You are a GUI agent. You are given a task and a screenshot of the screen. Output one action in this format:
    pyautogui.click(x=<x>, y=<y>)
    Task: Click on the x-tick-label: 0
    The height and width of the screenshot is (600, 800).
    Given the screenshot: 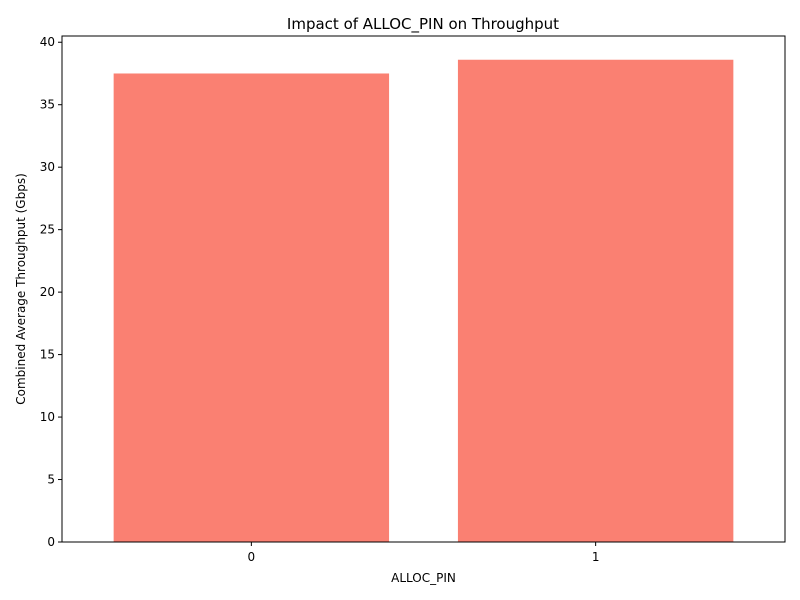 What is the action you would take?
    pyautogui.click(x=252, y=557)
    